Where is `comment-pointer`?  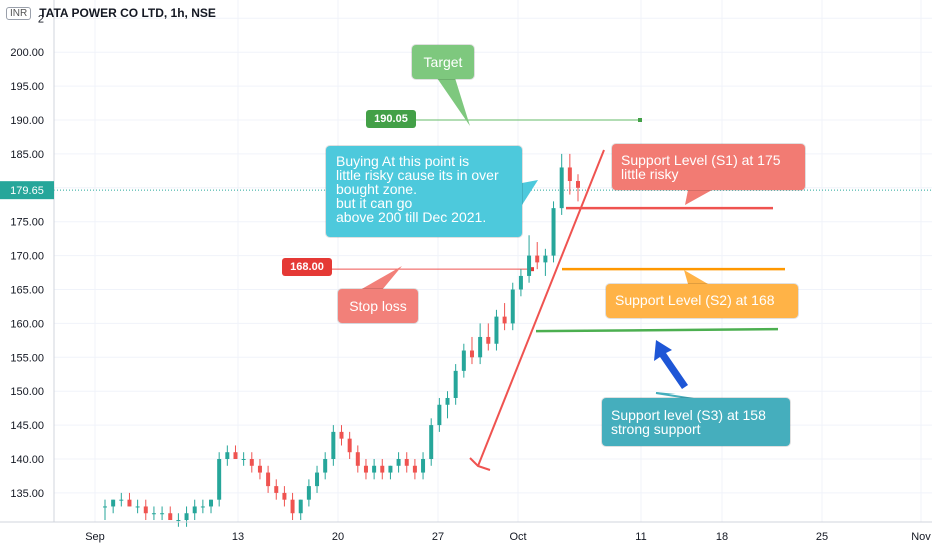 comment-pointer is located at coordinates (530, 192).